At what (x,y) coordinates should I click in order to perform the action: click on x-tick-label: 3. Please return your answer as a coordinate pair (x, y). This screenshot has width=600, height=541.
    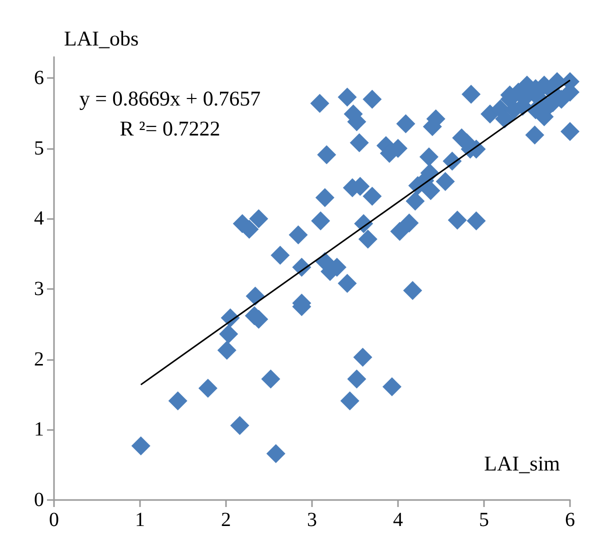
    Looking at the image, I should click on (312, 520).